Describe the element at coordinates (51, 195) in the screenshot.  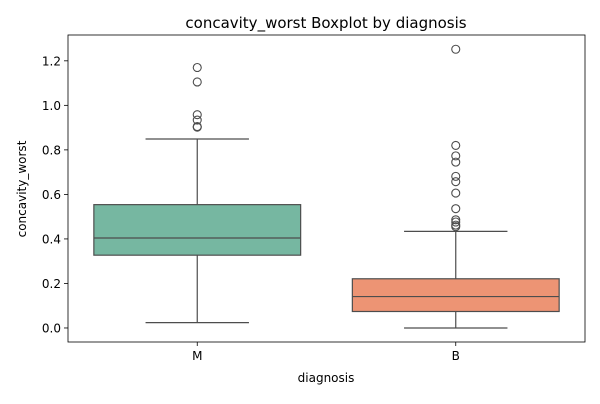
I see `y-tick-label: 0.6` at that location.